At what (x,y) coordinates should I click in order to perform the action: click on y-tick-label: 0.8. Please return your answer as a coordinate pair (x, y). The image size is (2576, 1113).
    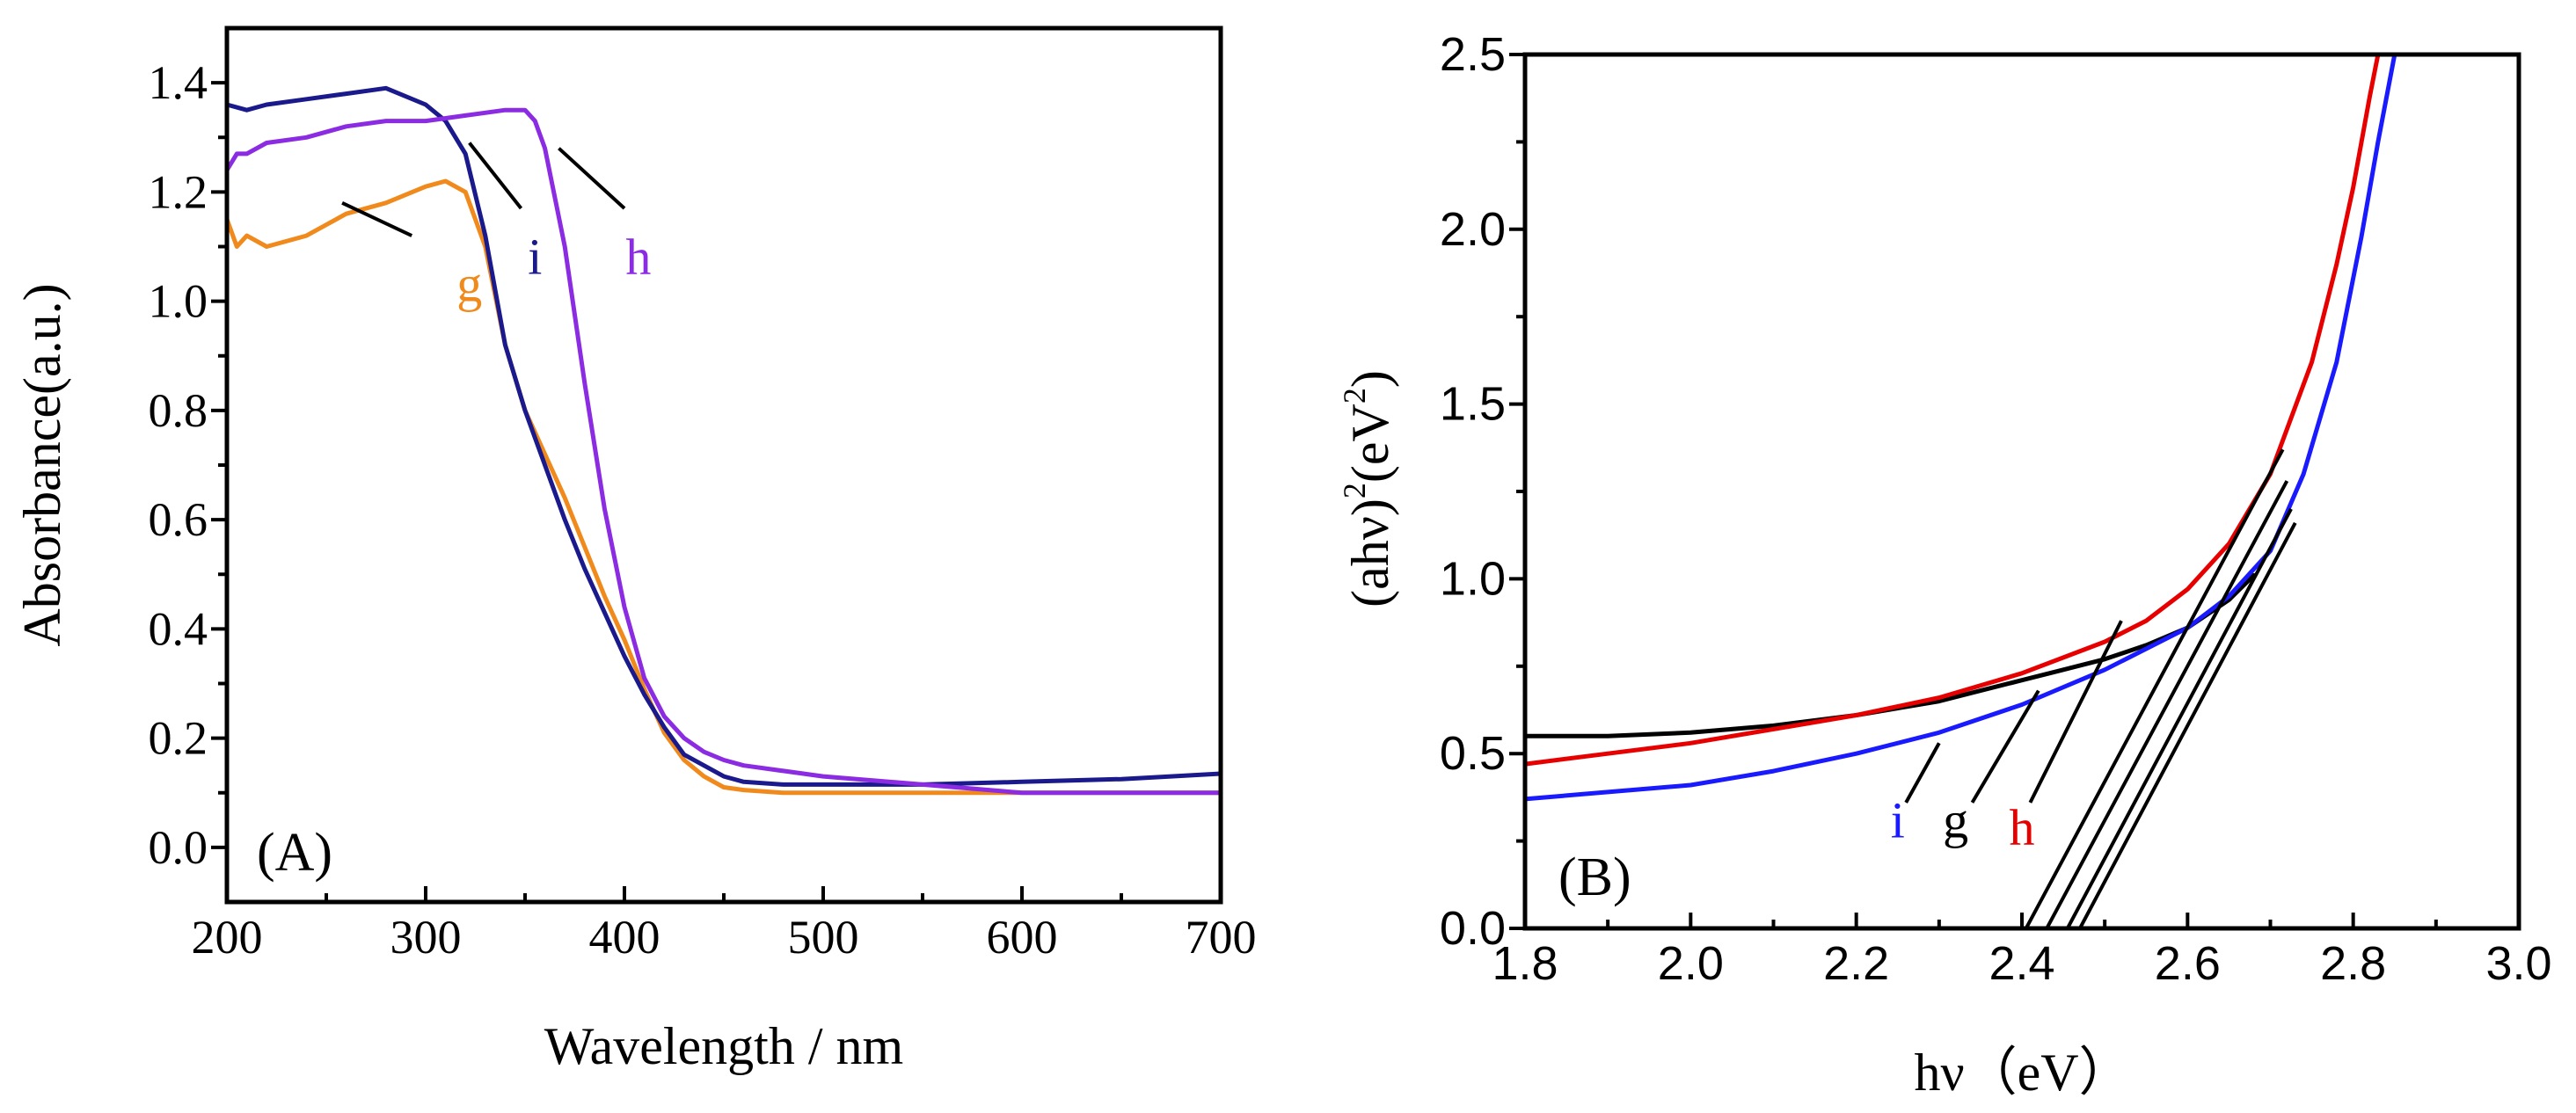
    Looking at the image, I should click on (178, 411).